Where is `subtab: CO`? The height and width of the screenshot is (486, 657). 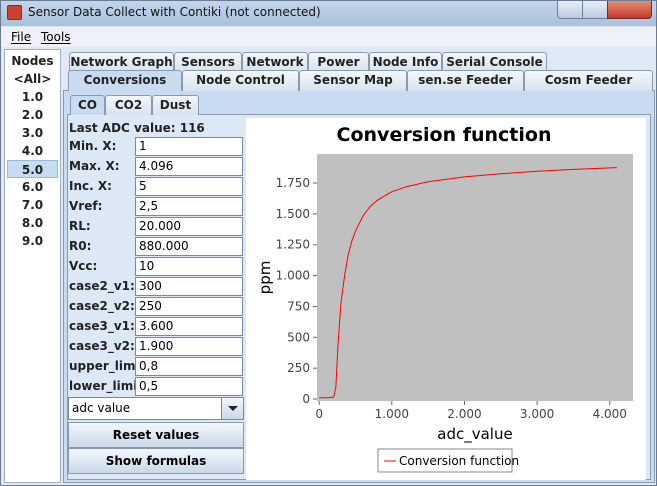 subtab: CO is located at coordinates (87, 105).